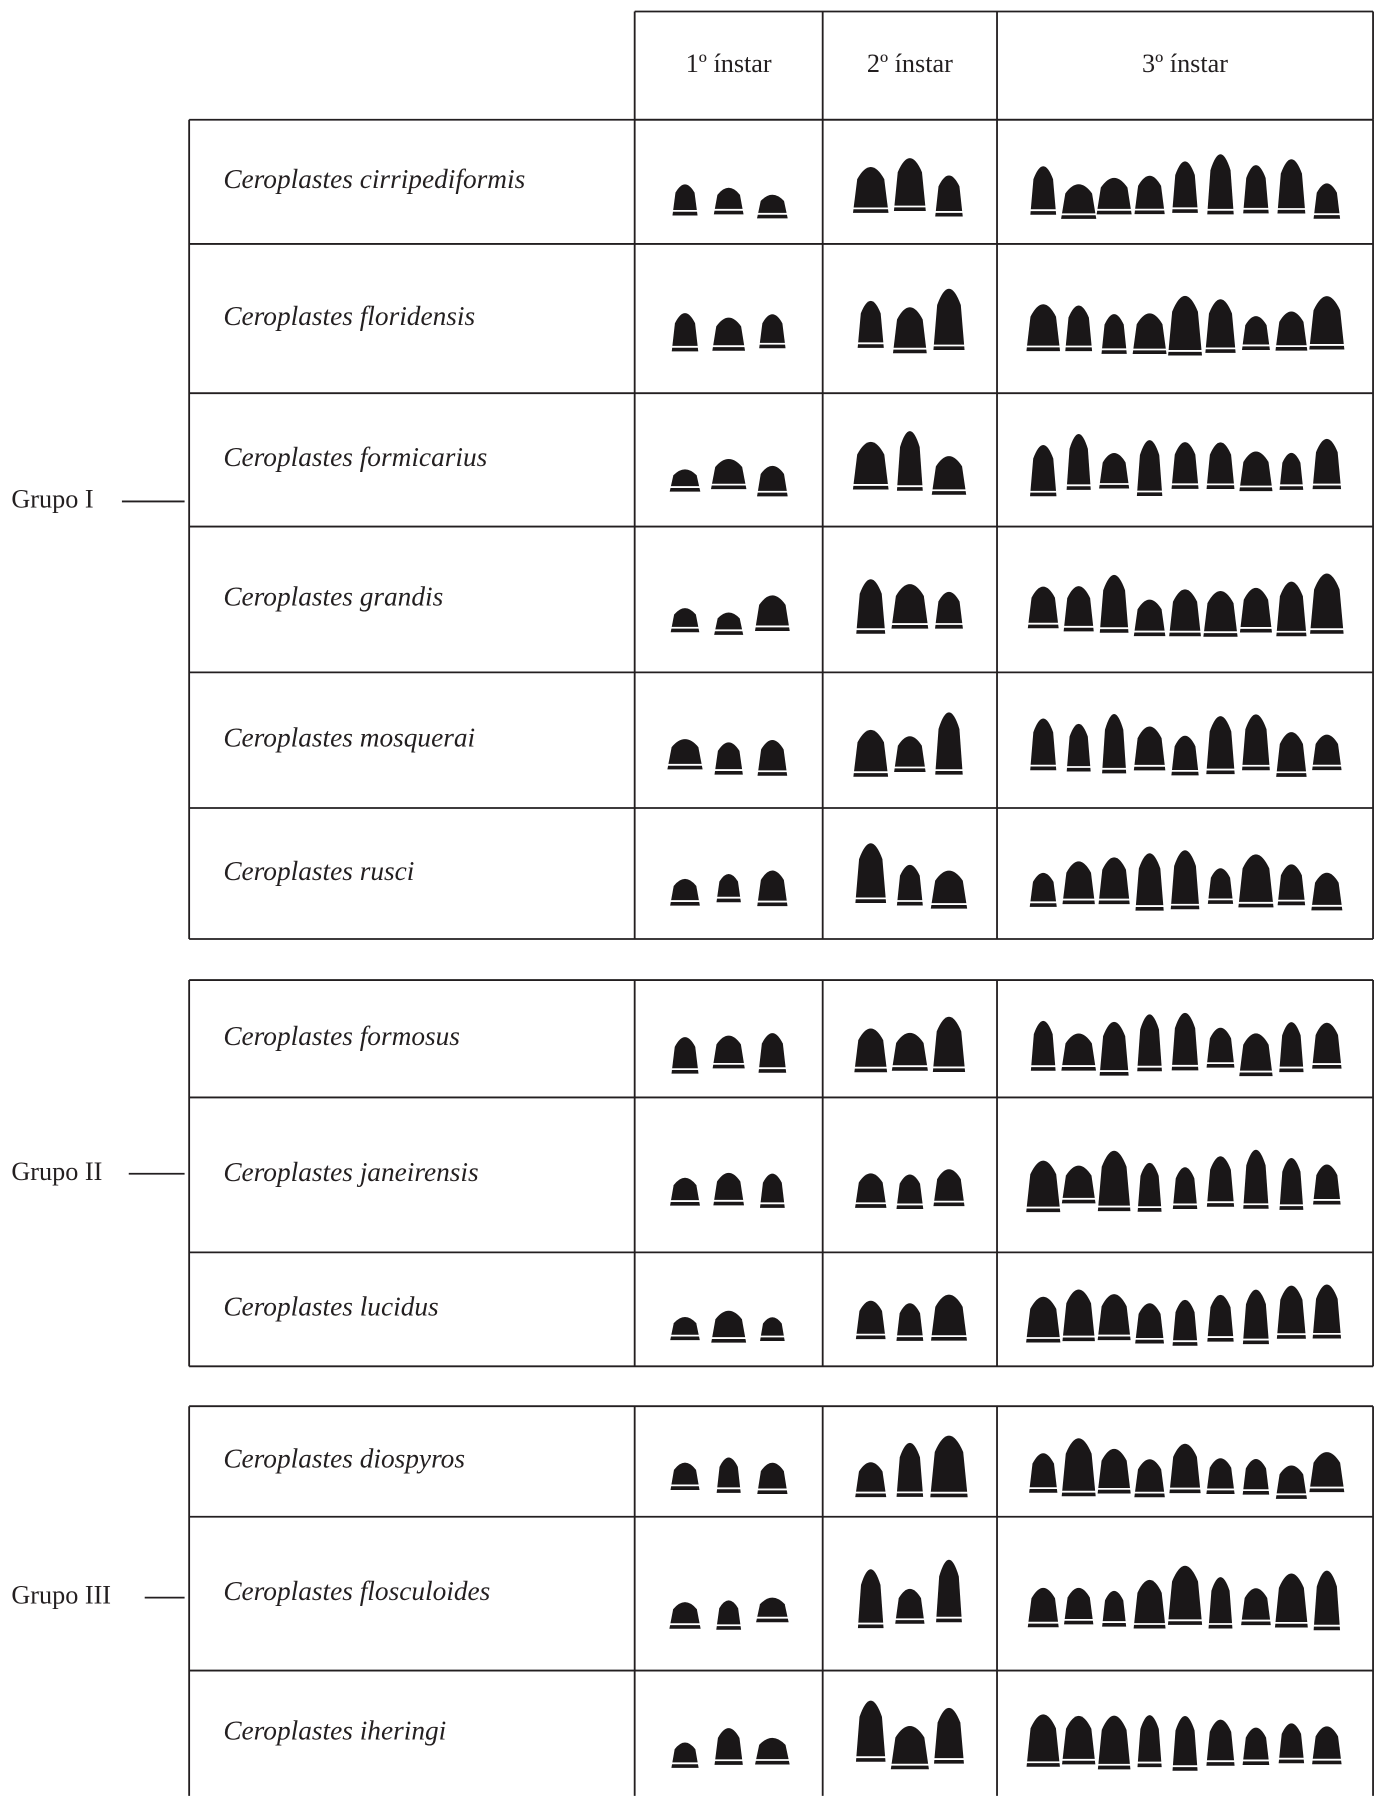 The height and width of the screenshot is (1801, 1389). I want to click on species-name: Ceroplastes flosculoides, so click(356, 1591).